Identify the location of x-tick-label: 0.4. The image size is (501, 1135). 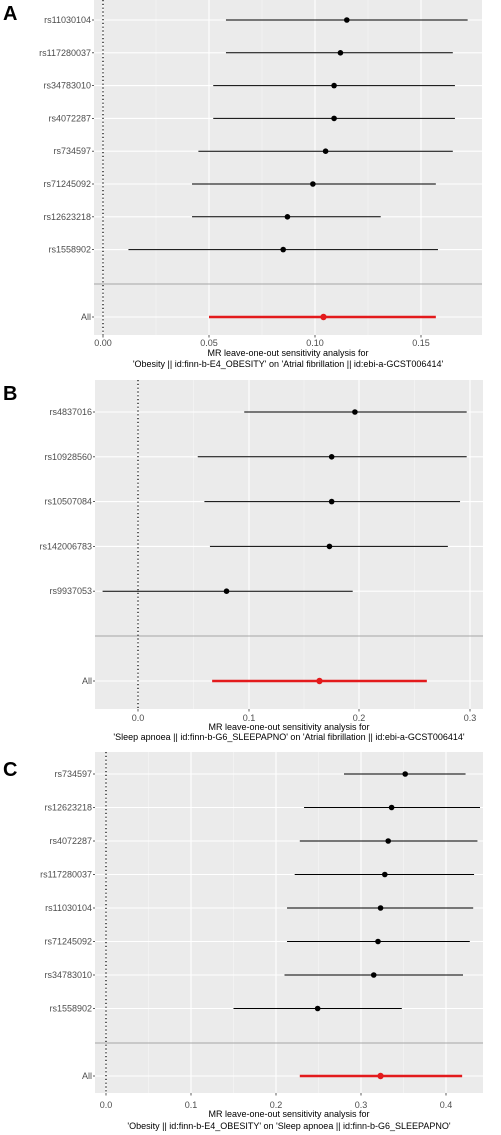
(446, 1105).